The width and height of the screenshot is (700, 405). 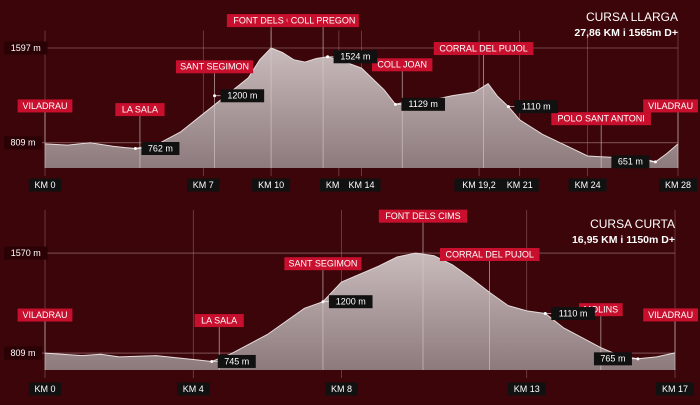 I want to click on place-label: COLL PREGON, so click(x=323, y=20).